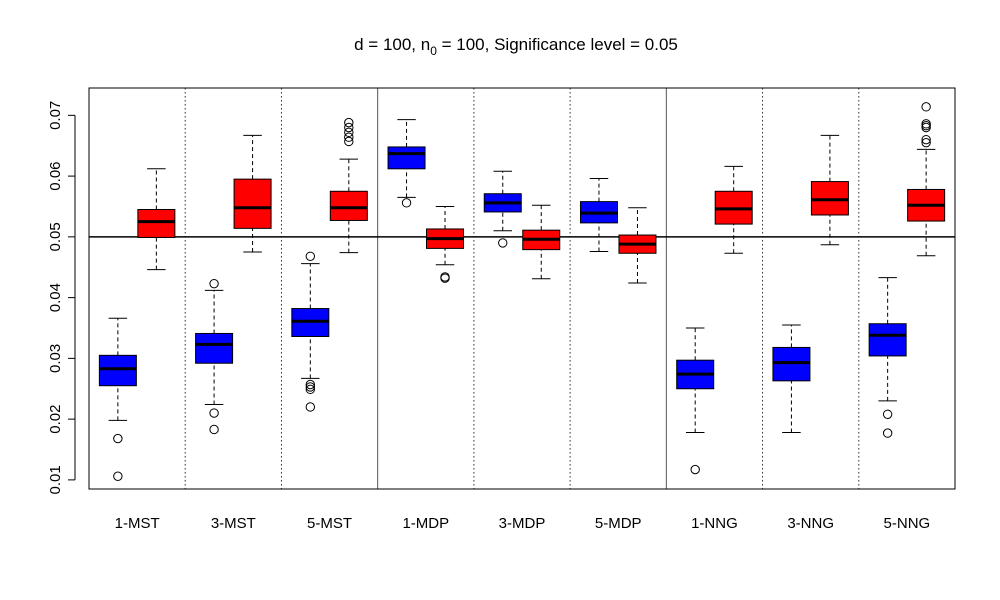 The width and height of the screenshot is (1000, 600). What do you see at coordinates (156, 223) in the screenshot?
I see `box-red-1-MST-box` at bounding box center [156, 223].